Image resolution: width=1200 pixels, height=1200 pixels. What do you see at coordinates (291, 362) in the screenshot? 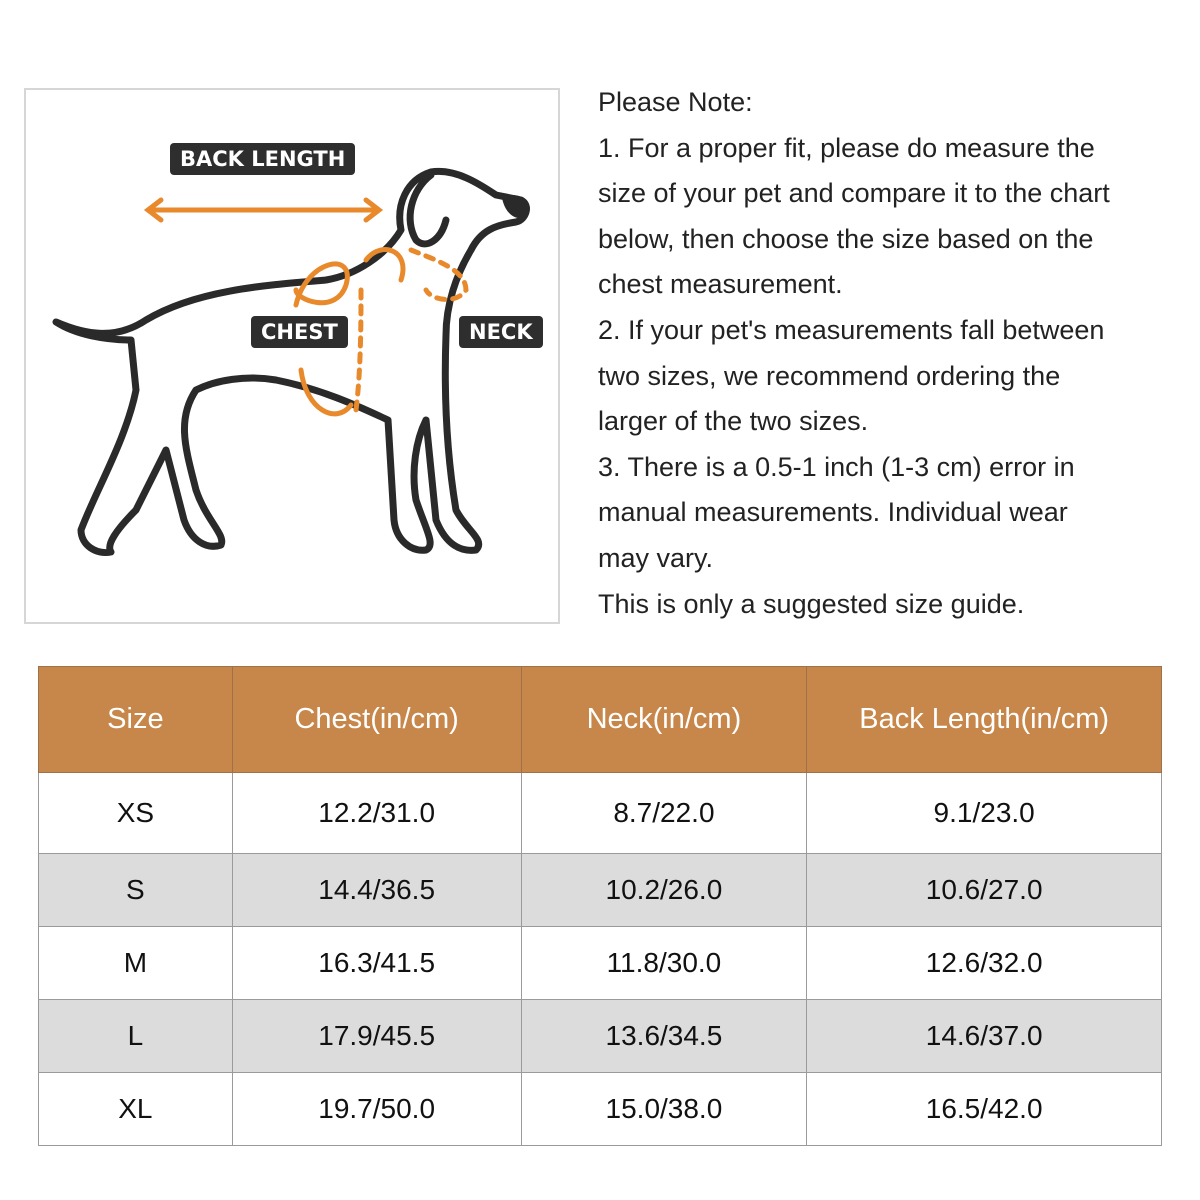
I see `dog-outline-illustration` at bounding box center [291, 362].